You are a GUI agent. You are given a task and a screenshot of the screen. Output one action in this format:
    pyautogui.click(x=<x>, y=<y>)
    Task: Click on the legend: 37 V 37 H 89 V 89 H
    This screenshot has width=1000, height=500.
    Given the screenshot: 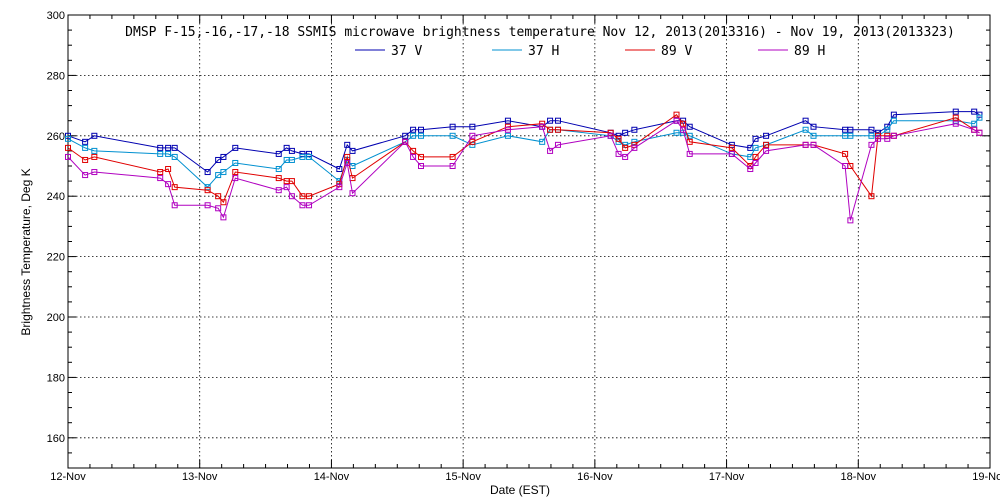 What is the action you would take?
    pyautogui.click(x=590, y=51)
    